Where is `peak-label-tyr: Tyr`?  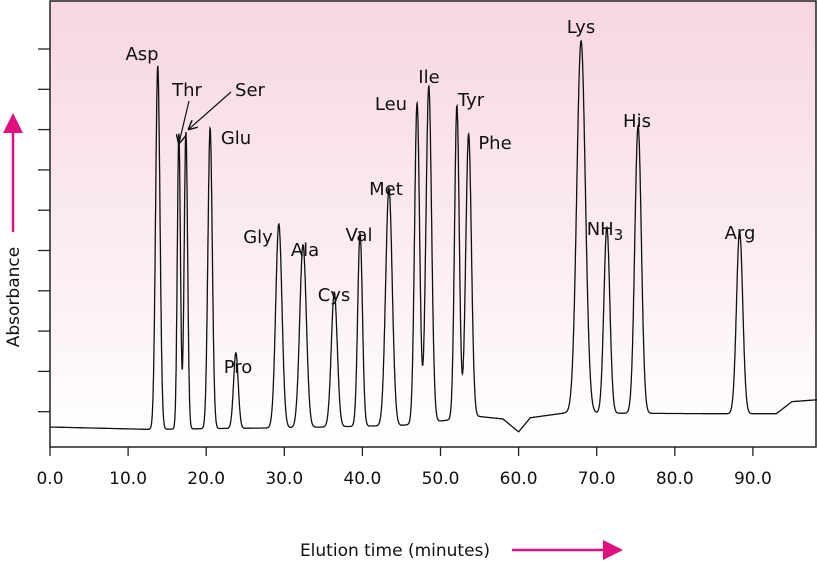
peak-label-tyr: Tyr is located at coordinates (471, 100).